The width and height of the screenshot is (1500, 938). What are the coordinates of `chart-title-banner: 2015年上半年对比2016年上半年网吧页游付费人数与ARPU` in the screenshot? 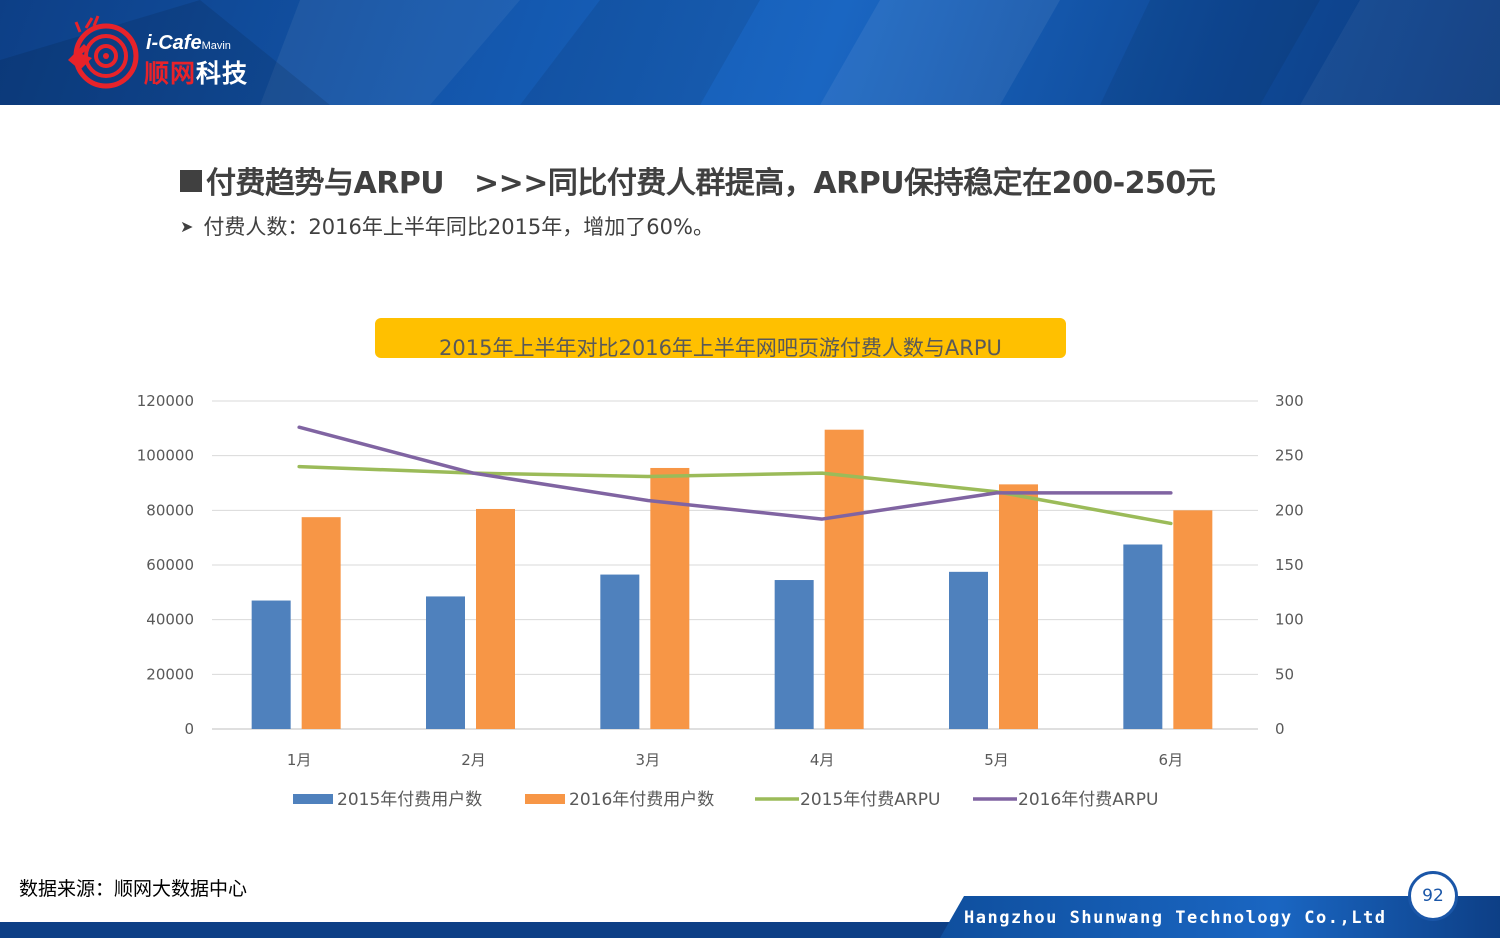 It's located at (720, 339).